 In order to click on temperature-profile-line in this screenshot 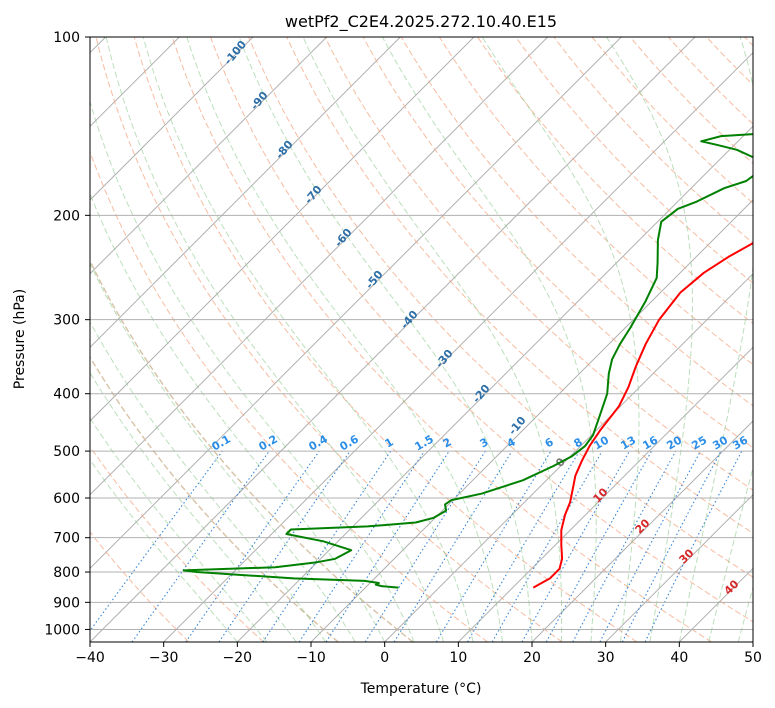, I will do `click(642, 415)`.